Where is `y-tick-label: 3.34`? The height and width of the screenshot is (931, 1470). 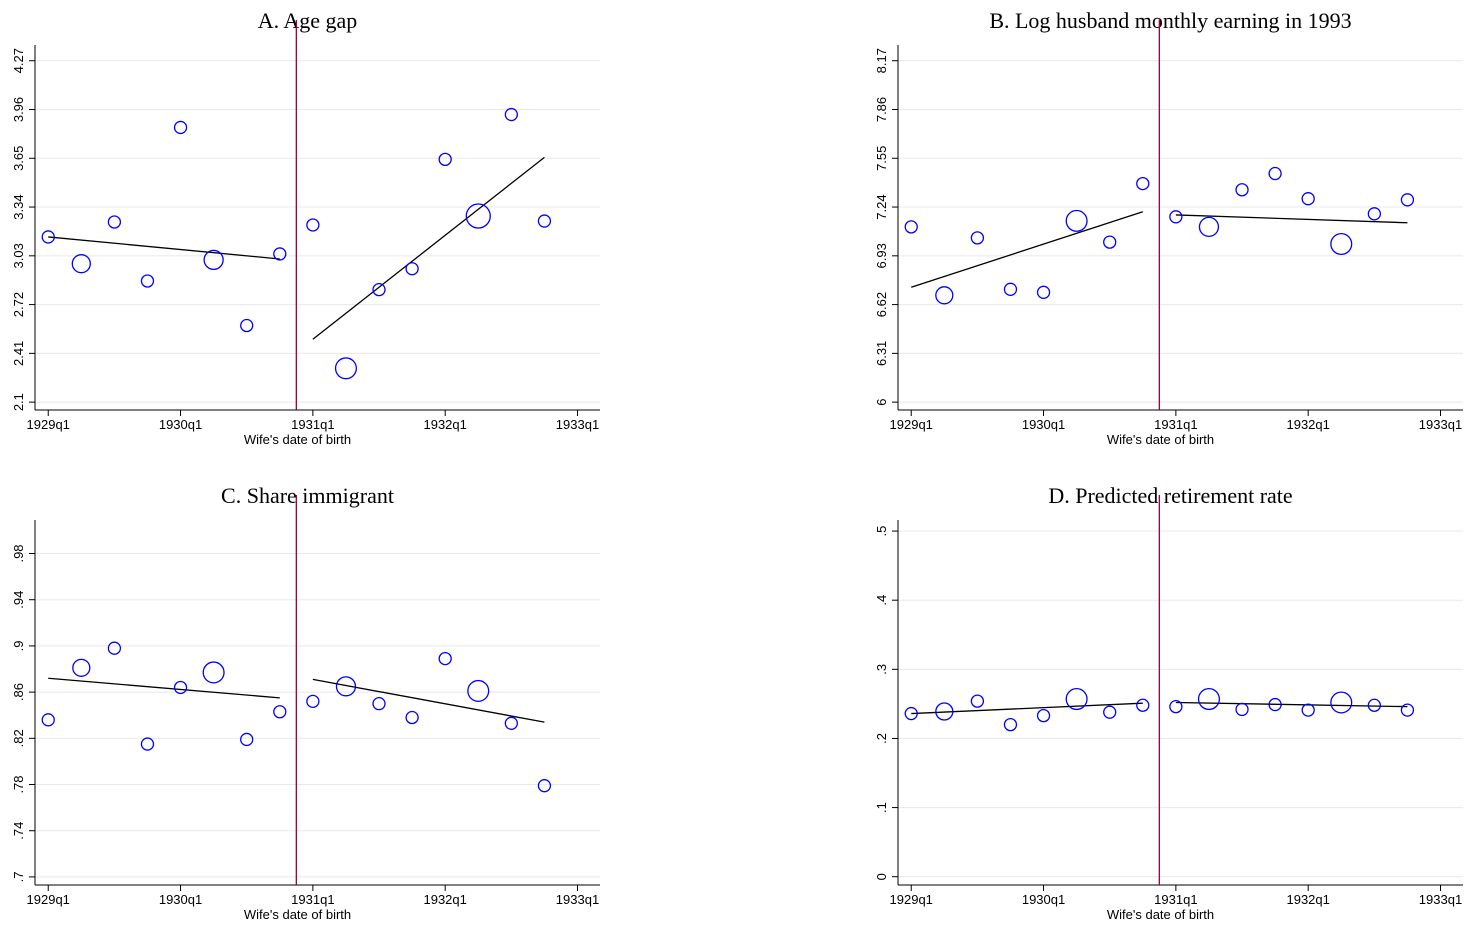
y-tick-label: 3.34 is located at coordinates (18, 206).